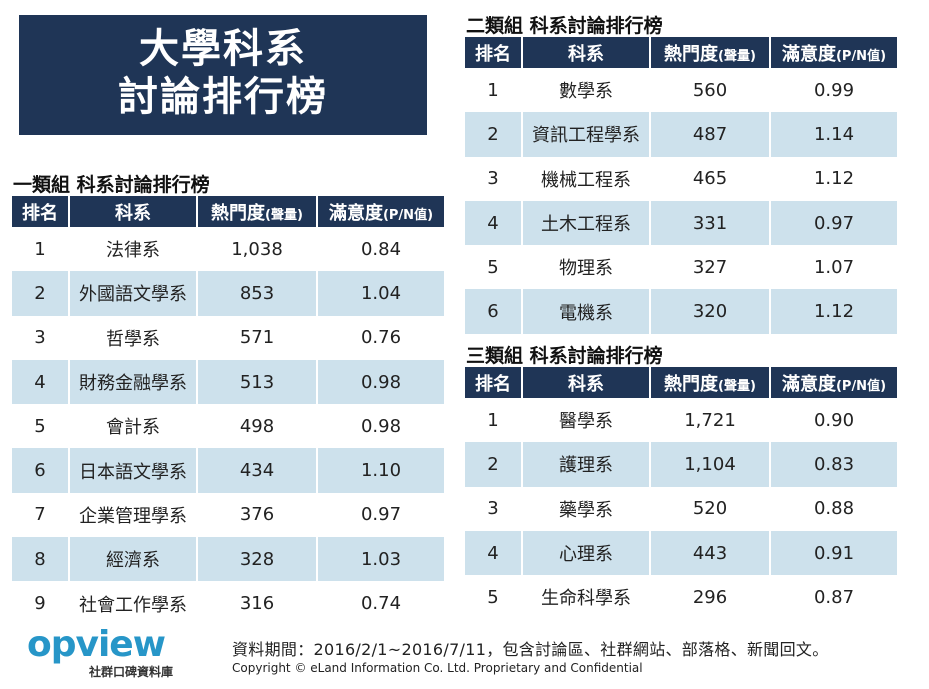 The width and height of the screenshot is (929, 689). What do you see at coordinates (258, 382) in the screenshot?
I see `cell-heat: 513` at bounding box center [258, 382].